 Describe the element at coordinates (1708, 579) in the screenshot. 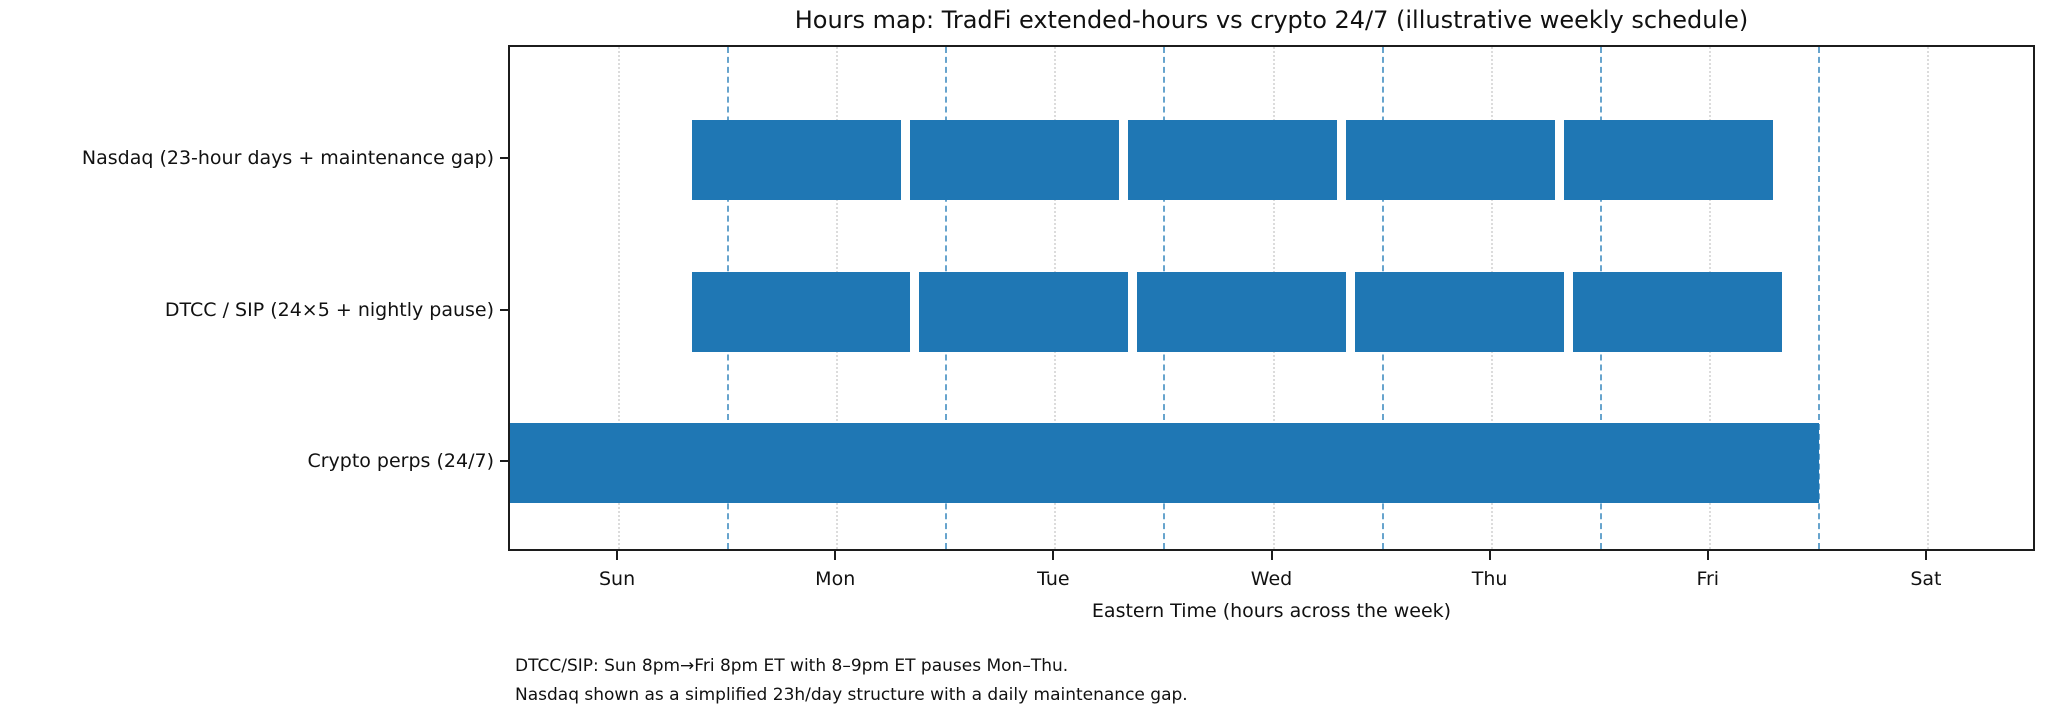

I see `x-tick-label: Fri` at that location.